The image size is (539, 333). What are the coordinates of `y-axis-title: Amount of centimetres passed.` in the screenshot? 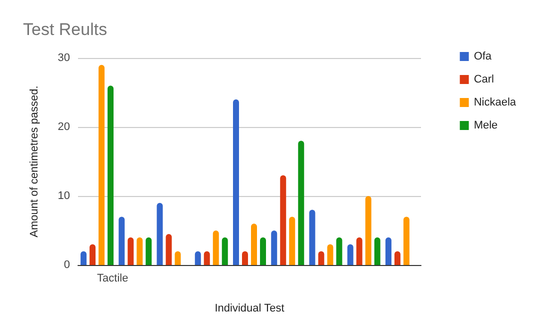 It's located at (34, 162).